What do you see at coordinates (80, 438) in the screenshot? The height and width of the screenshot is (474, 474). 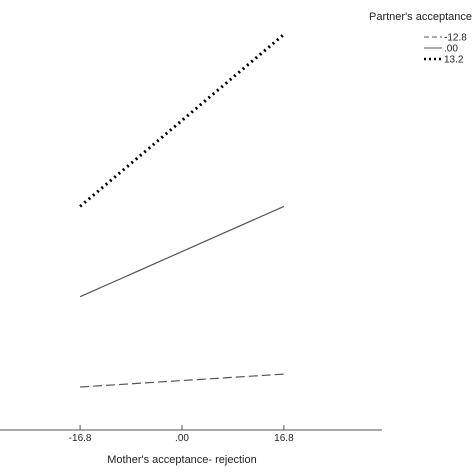 I see `x-tick-label: -16.8` at bounding box center [80, 438].